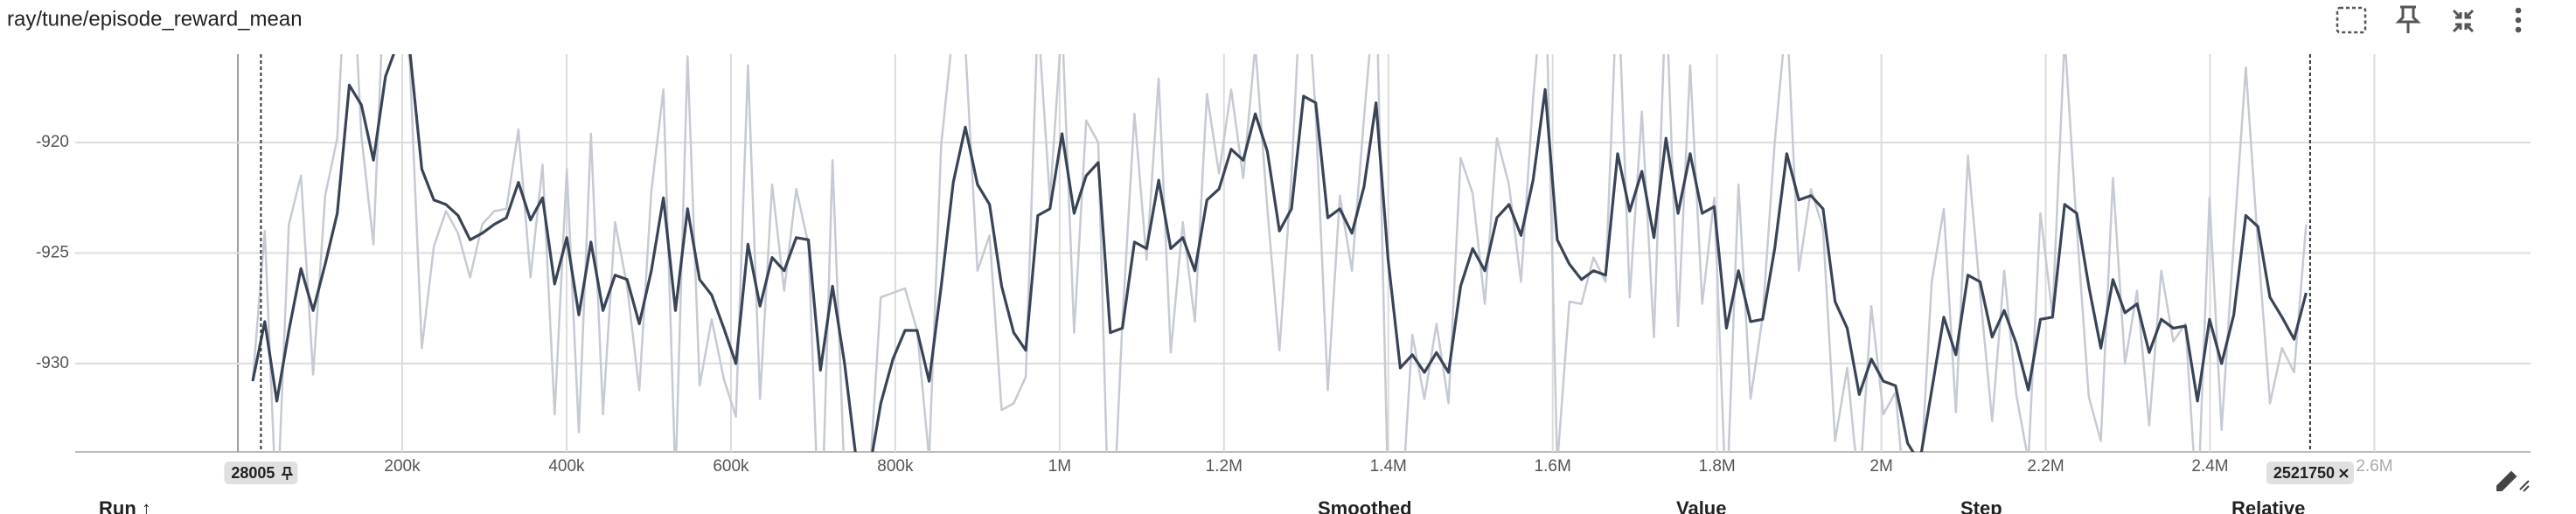 This screenshot has width=2576, height=514. What do you see at coordinates (2518, 20) in the screenshot?
I see `menu-icon` at bounding box center [2518, 20].